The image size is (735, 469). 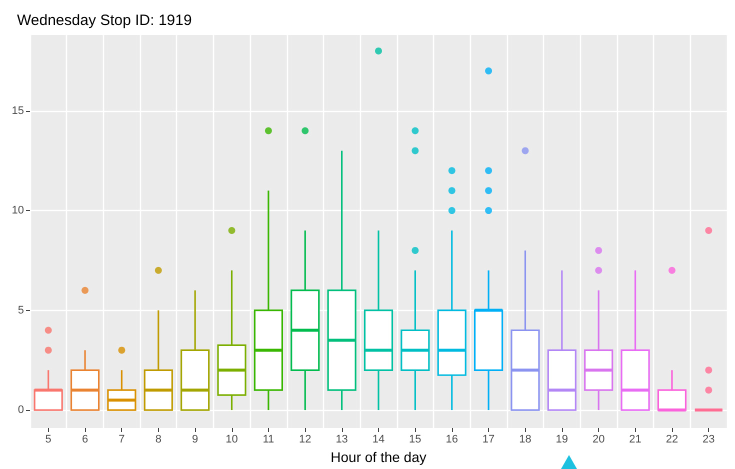 I want to click on x-tick-label: 19, so click(x=562, y=440).